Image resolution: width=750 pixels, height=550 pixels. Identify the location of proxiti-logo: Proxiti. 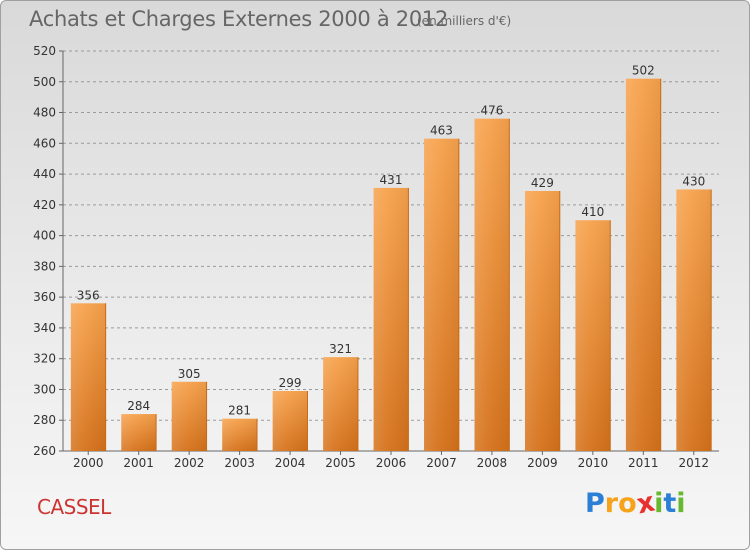
(635, 504).